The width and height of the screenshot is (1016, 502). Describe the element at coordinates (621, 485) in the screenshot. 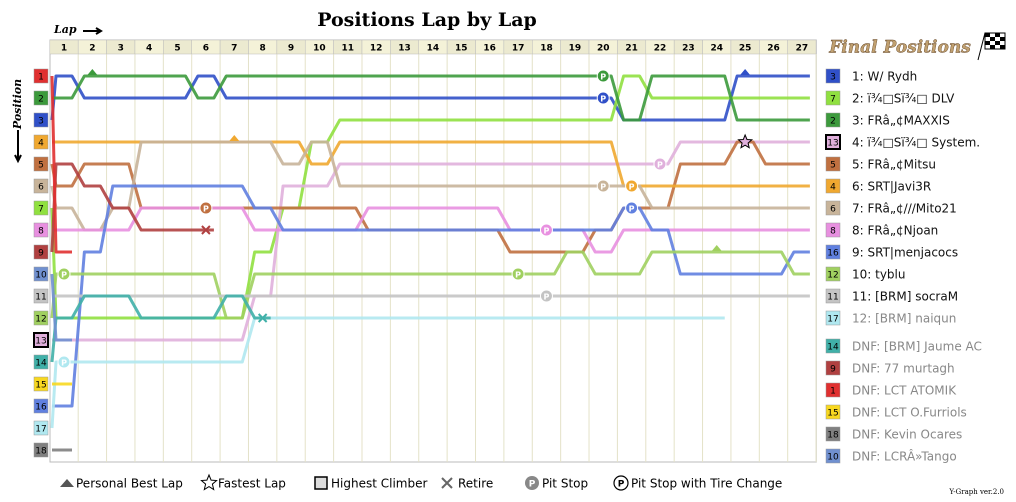

I see `legend-pit-symbol: P` at that location.